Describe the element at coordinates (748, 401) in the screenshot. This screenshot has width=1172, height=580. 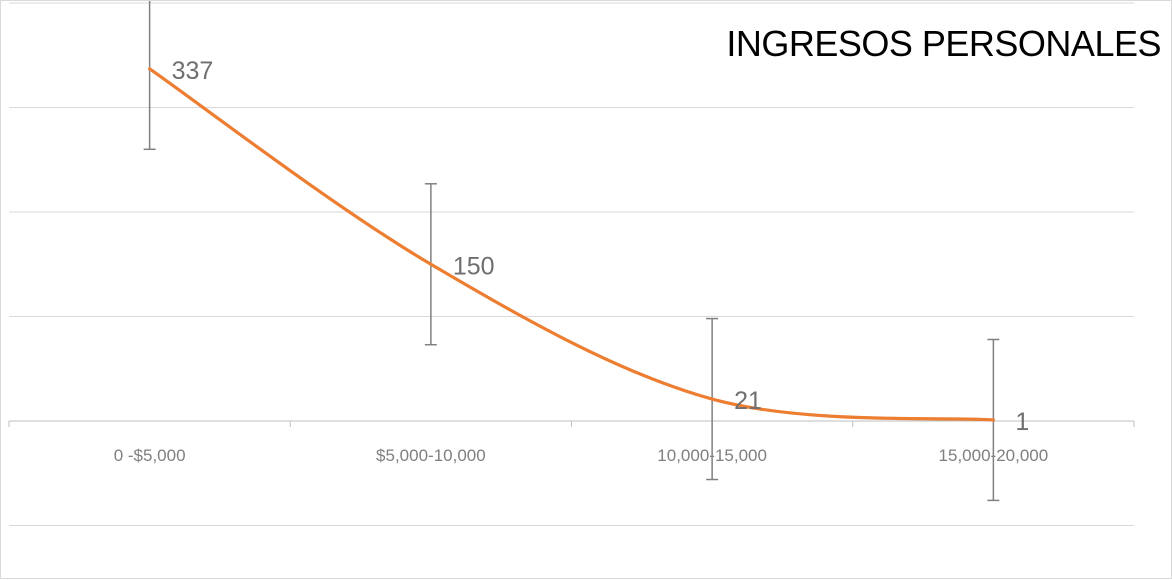
I see `data-label: 21` at that location.